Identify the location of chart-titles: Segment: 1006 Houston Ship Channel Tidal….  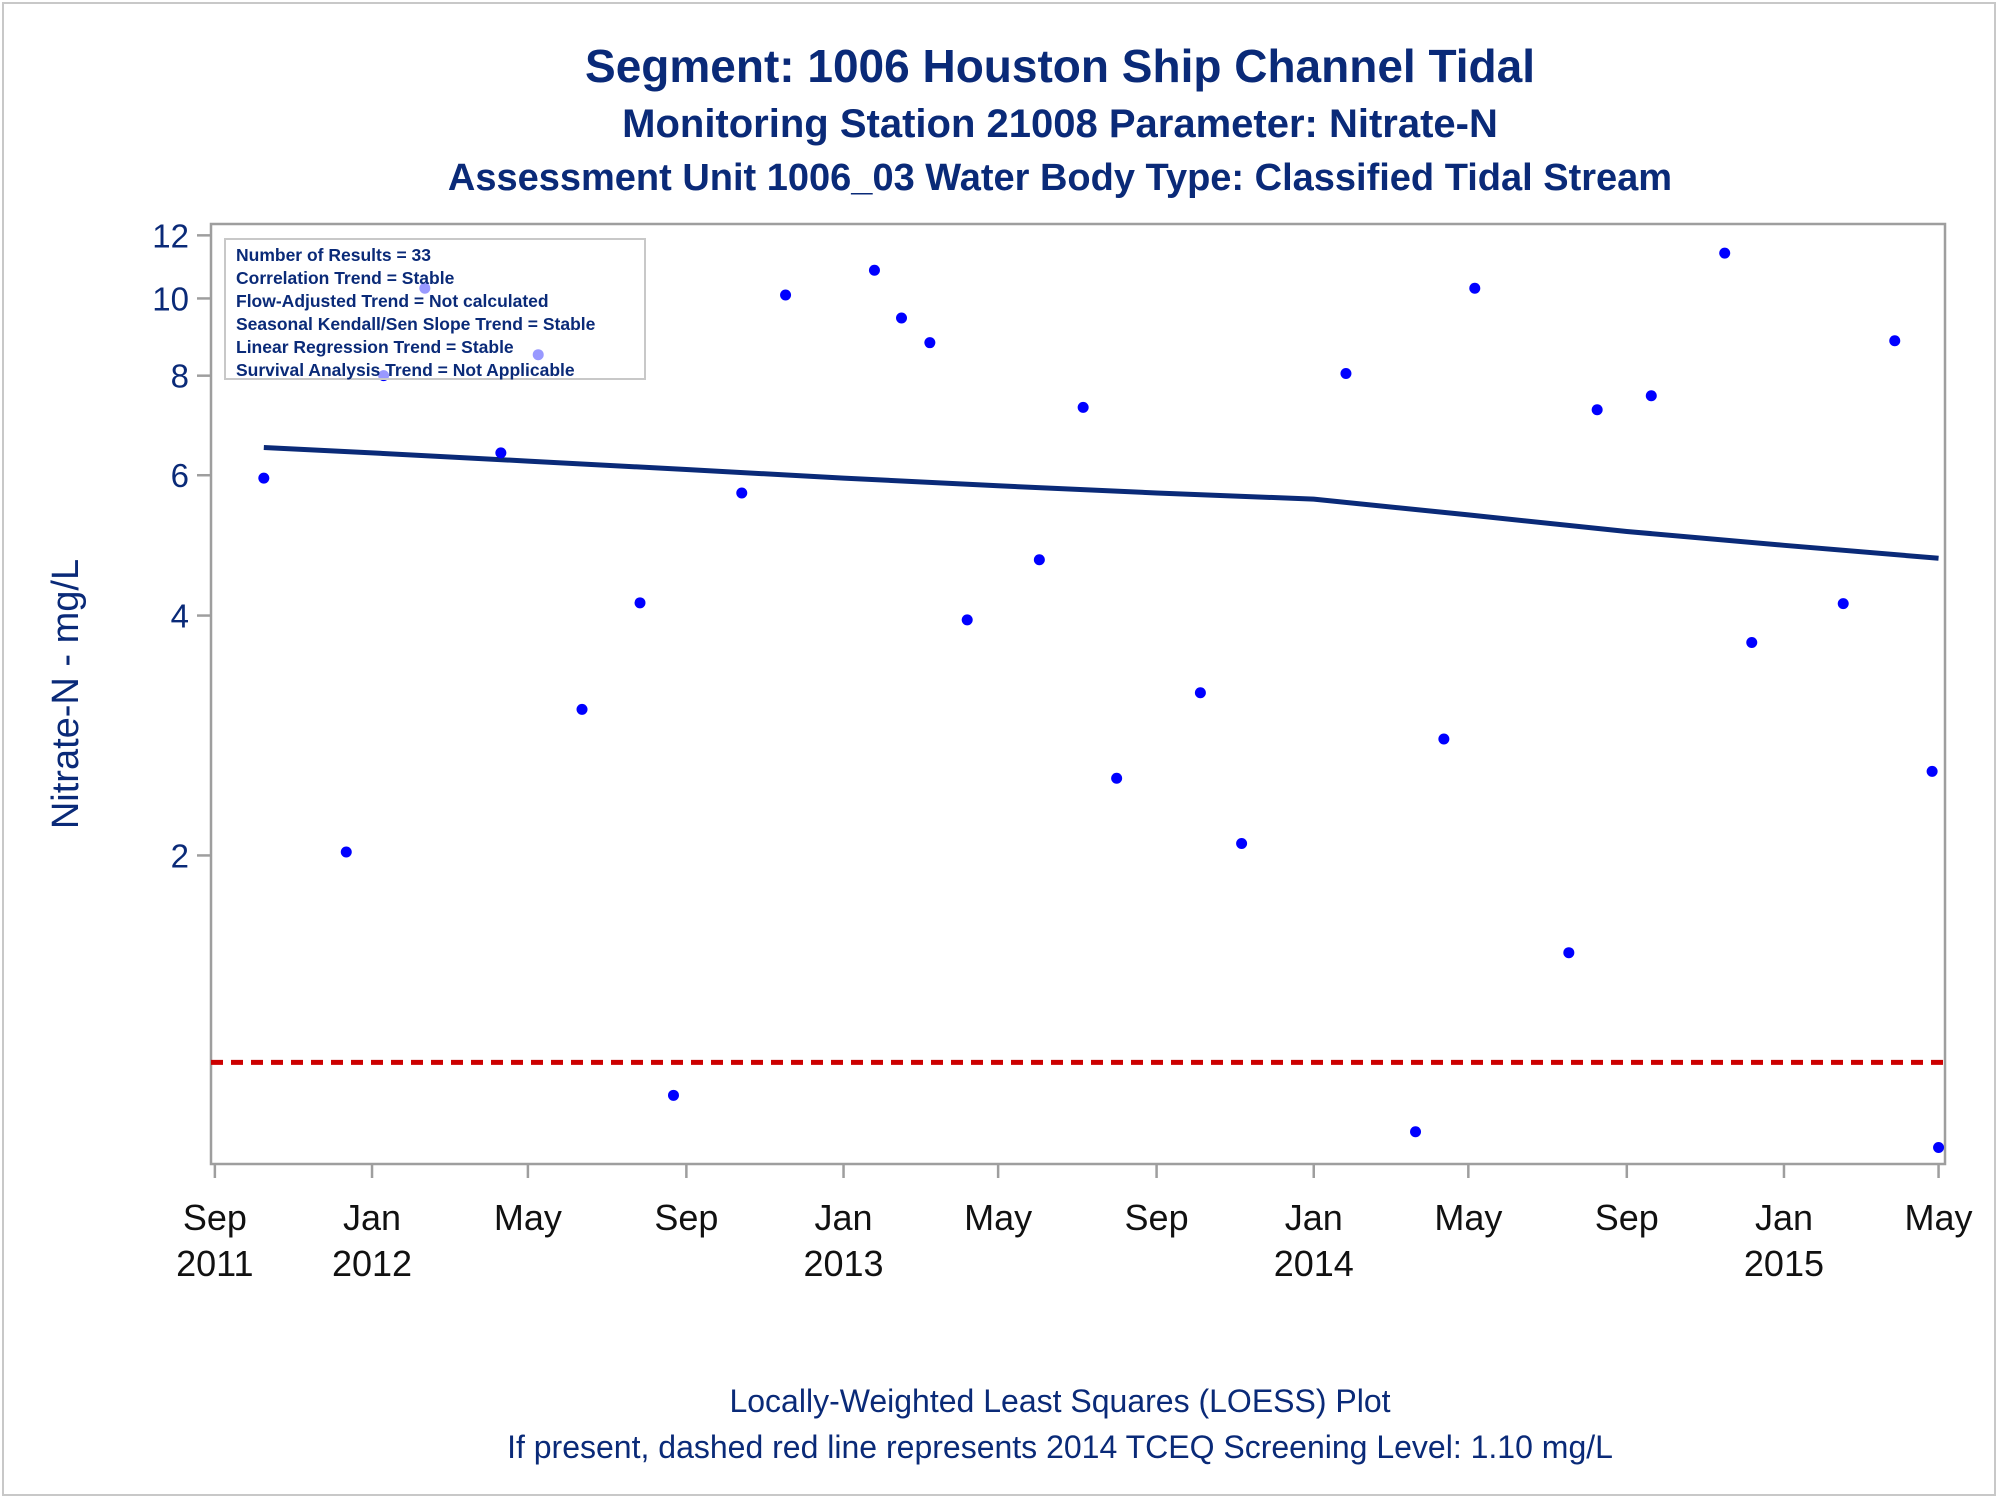
(1000, 120).